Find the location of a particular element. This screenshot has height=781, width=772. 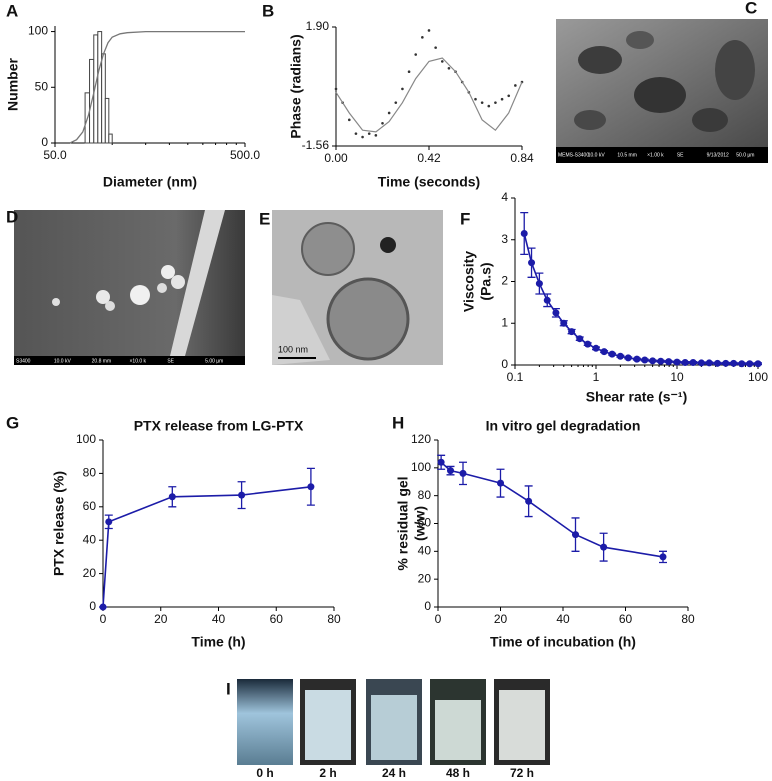

panel-letter: I is located at coordinates (228, 688).